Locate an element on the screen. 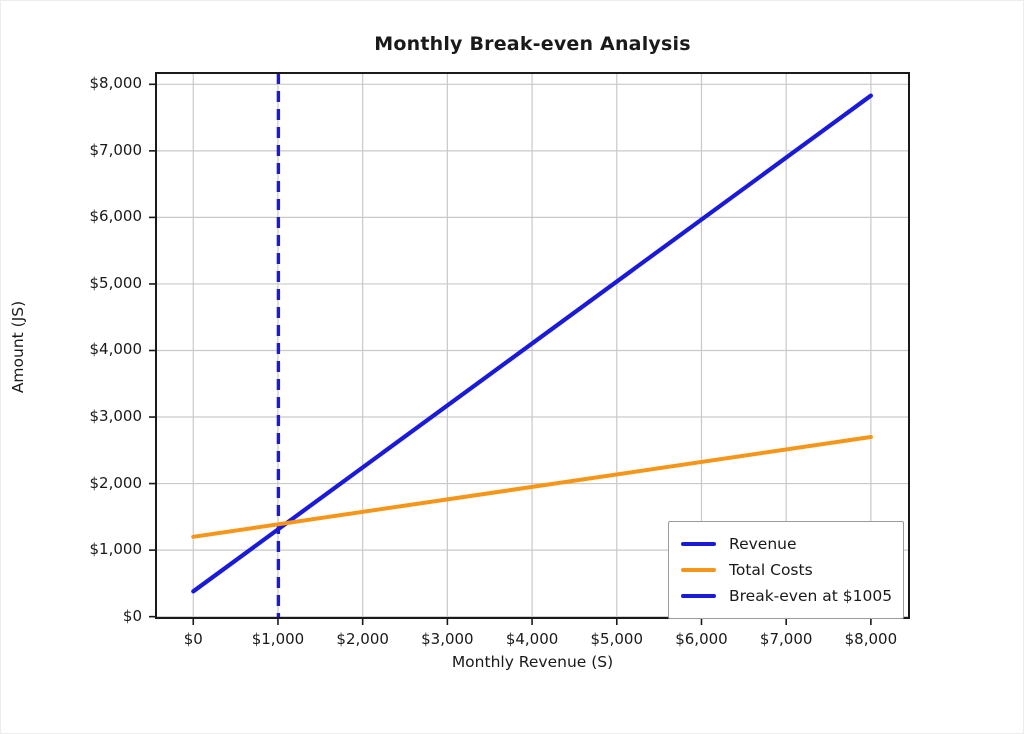 This screenshot has width=1024, height=734. legend-label: Break-even at $1005 is located at coordinates (811, 596).